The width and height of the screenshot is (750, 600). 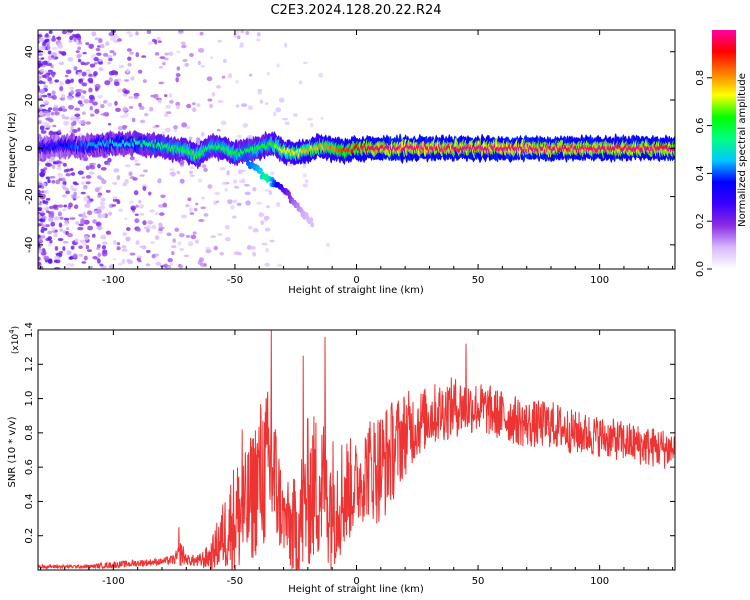 What do you see at coordinates (700, 269) in the screenshot?
I see `colorbar-tick-label: 0.0` at bounding box center [700, 269].